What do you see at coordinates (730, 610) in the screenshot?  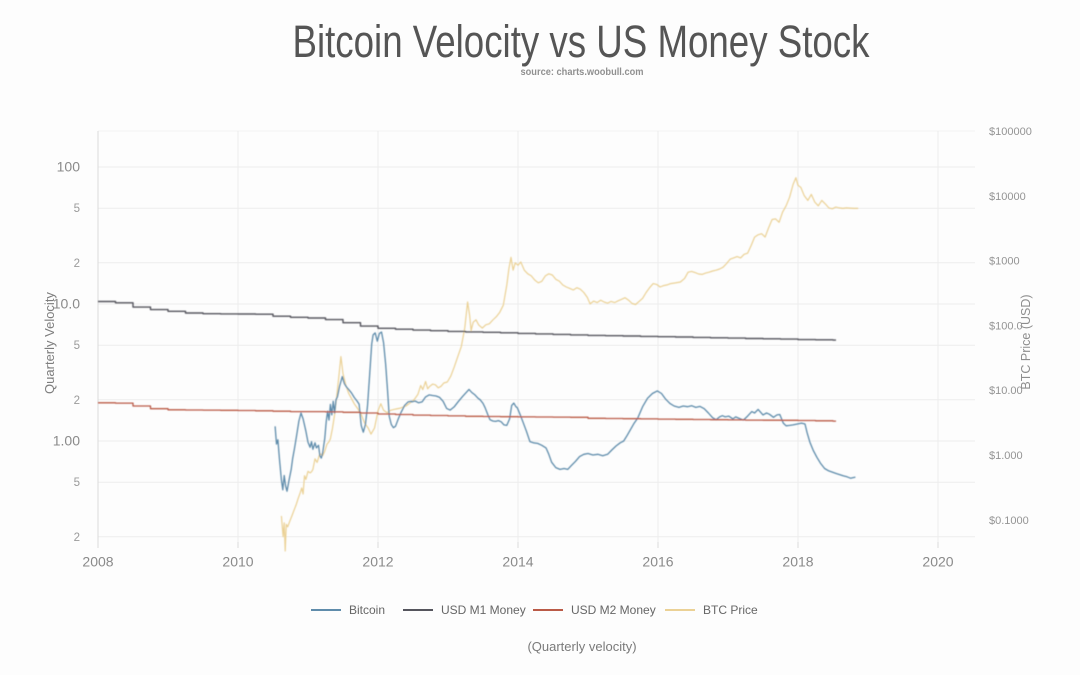 I see `svg-text: BTC Price` at bounding box center [730, 610].